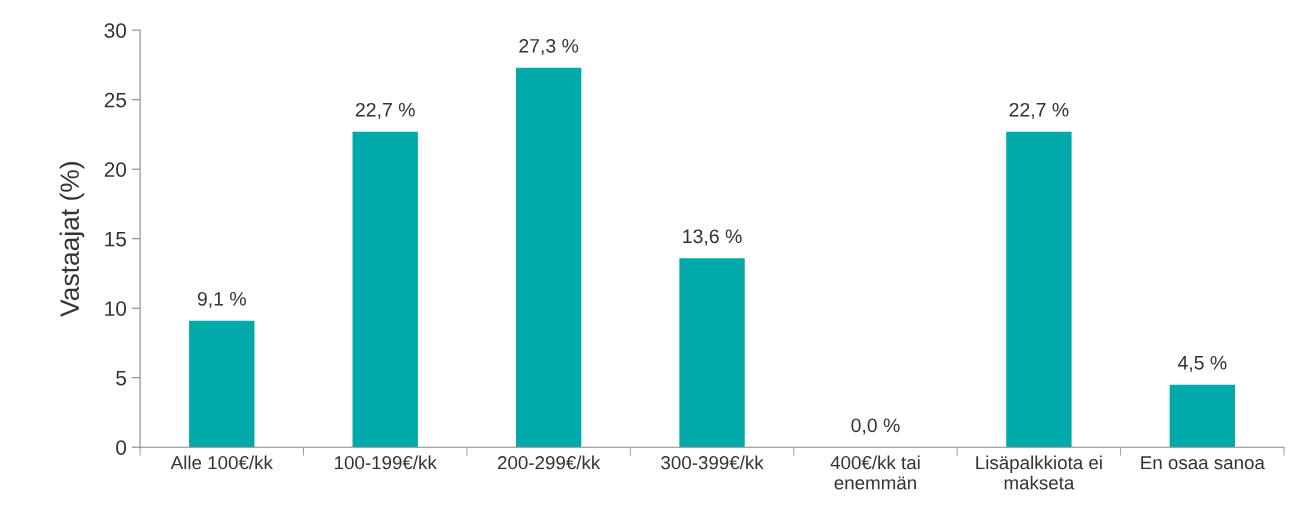 This screenshot has height=520, width=1297. Describe the element at coordinates (72, 239) in the screenshot. I see `y-axis-title: Vastaajat (%)` at that location.